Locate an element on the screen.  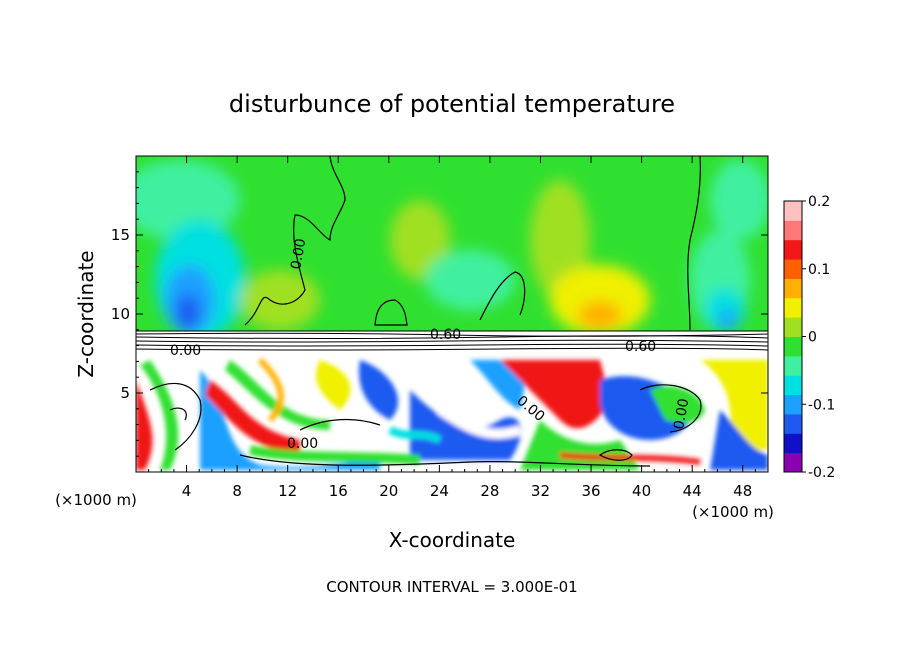
y-tick-label: 5 is located at coordinates (125, 393).